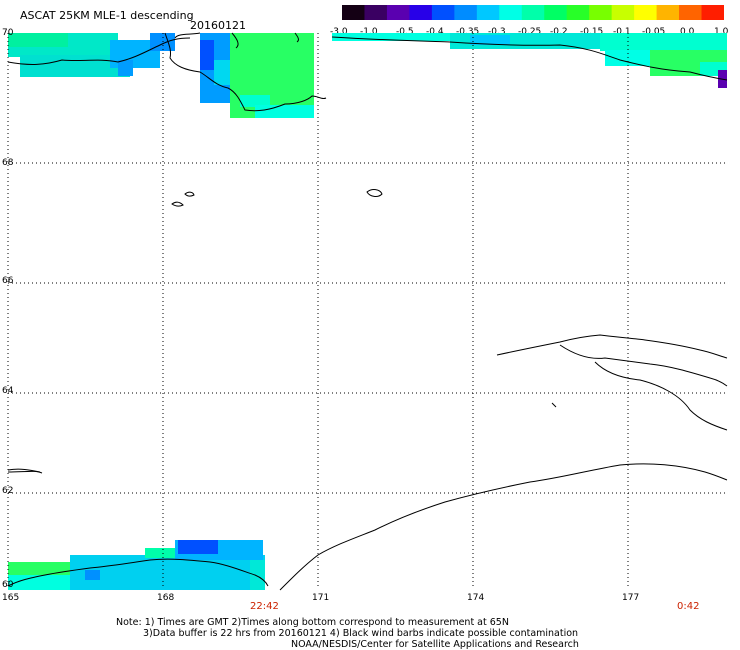 The height and width of the screenshot is (650, 740). Describe the element at coordinates (8, 163) in the screenshot. I see `y-axis-label: 68` at that location.